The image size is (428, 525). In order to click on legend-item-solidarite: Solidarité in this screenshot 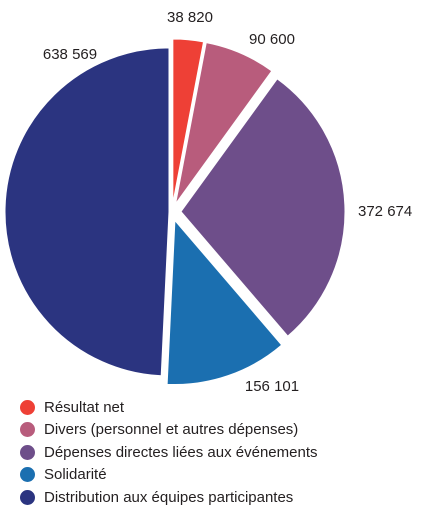, I will do `click(169, 475)`.